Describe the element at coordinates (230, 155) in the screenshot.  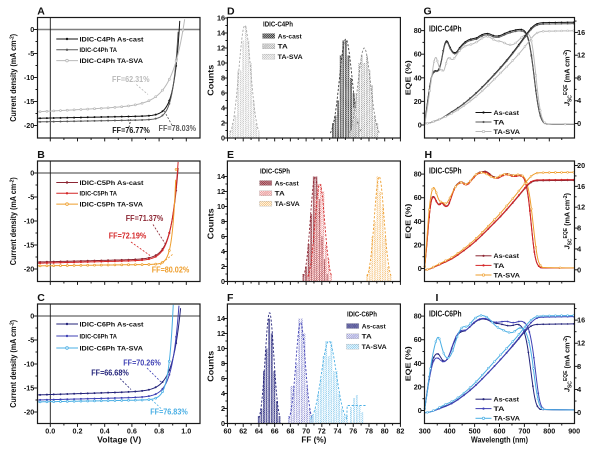
I see `svg-text: E` at that location.